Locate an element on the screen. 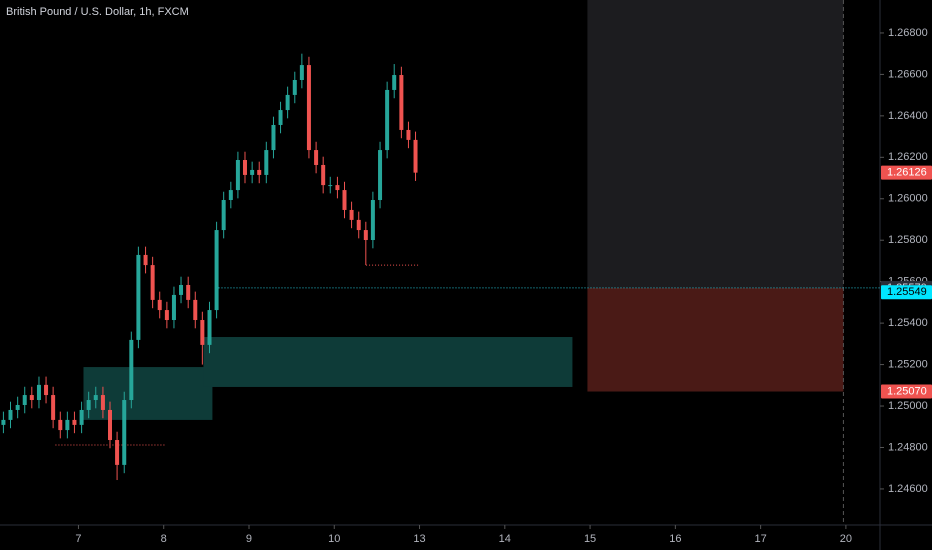  price-label: 1.25549 is located at coordinates (907, 292).